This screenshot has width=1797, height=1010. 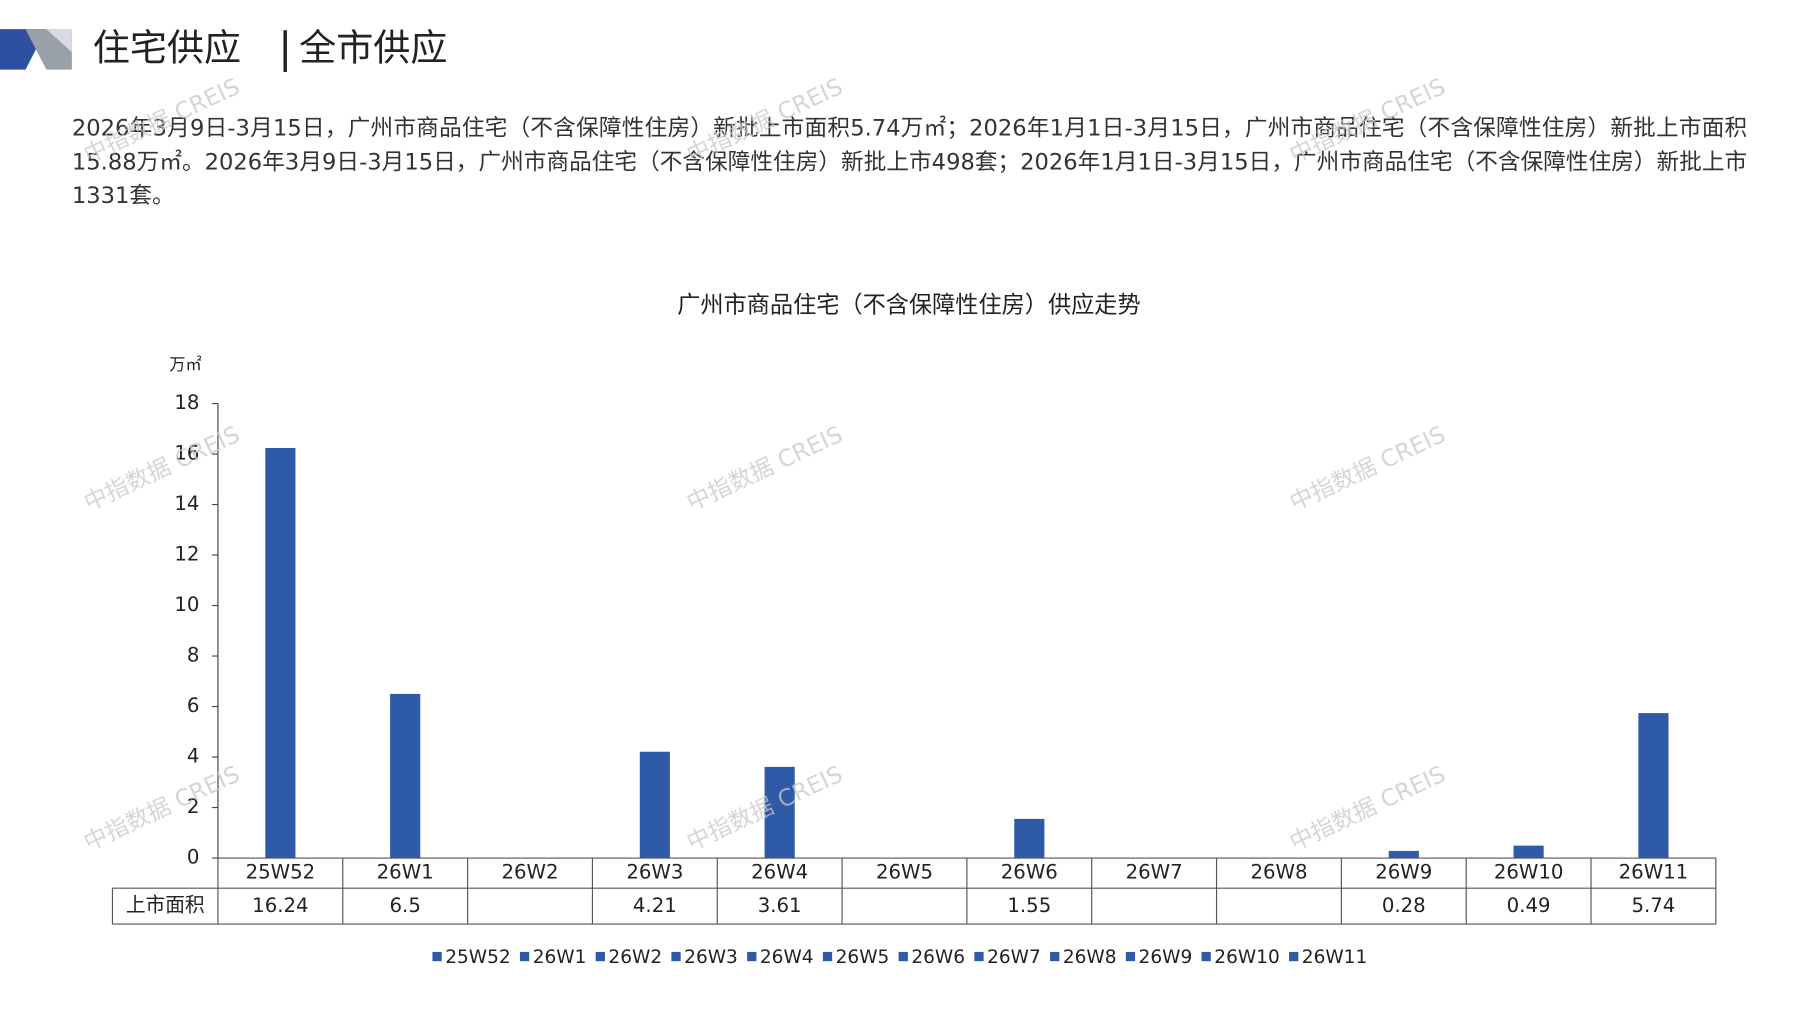 What do you see at coordinates (904, 872) in the screenshot?
I see `x-tick-label: 26W5` at bounding box center [904, 872].